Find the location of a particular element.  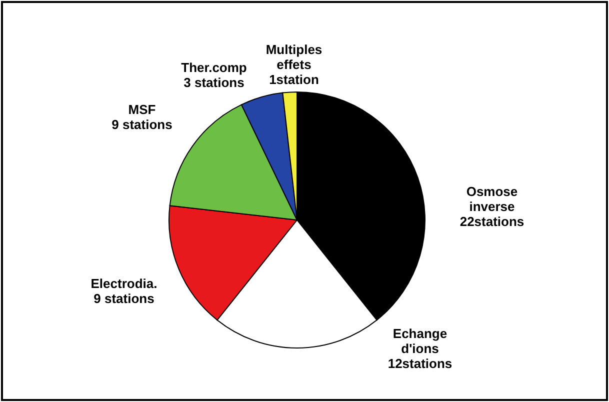

data-label: 1station is located at coordinates (294, 79).